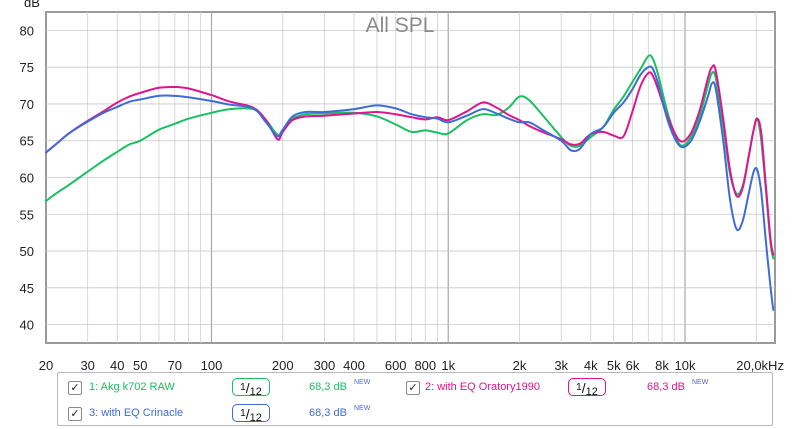 The width and height of the screenshot is (800, 429). What do you see at coordinates (251, 414) in the screenshot?
I see `series-3-smoothing-button: 1/12` at bounding box center [251, 414].